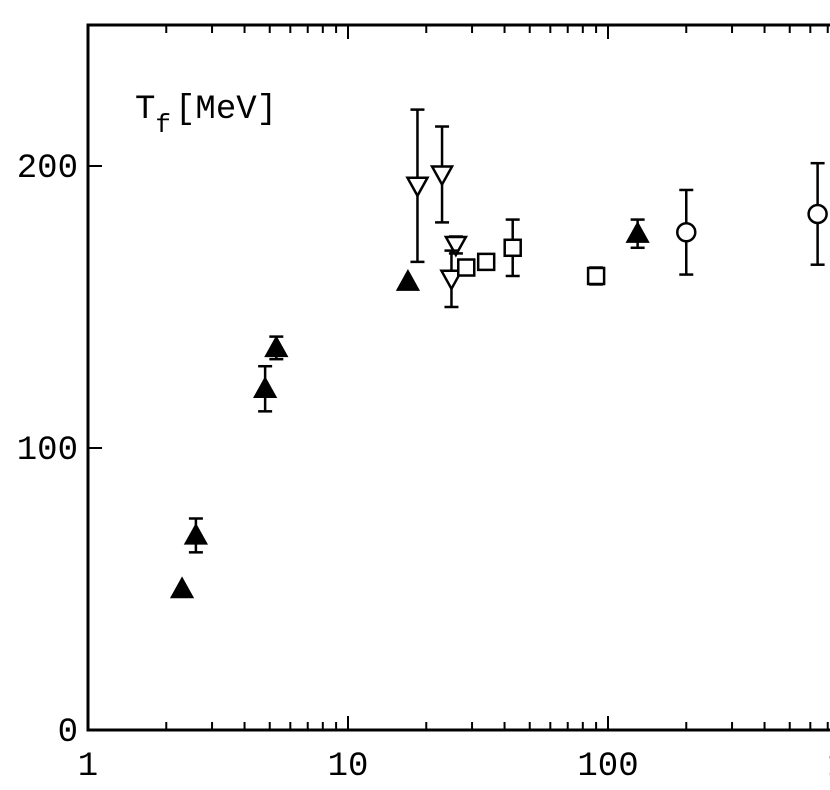  Describe the element at coordinates (607, 767) in the screenshot. I see `x-tick-label: 100` at that location.